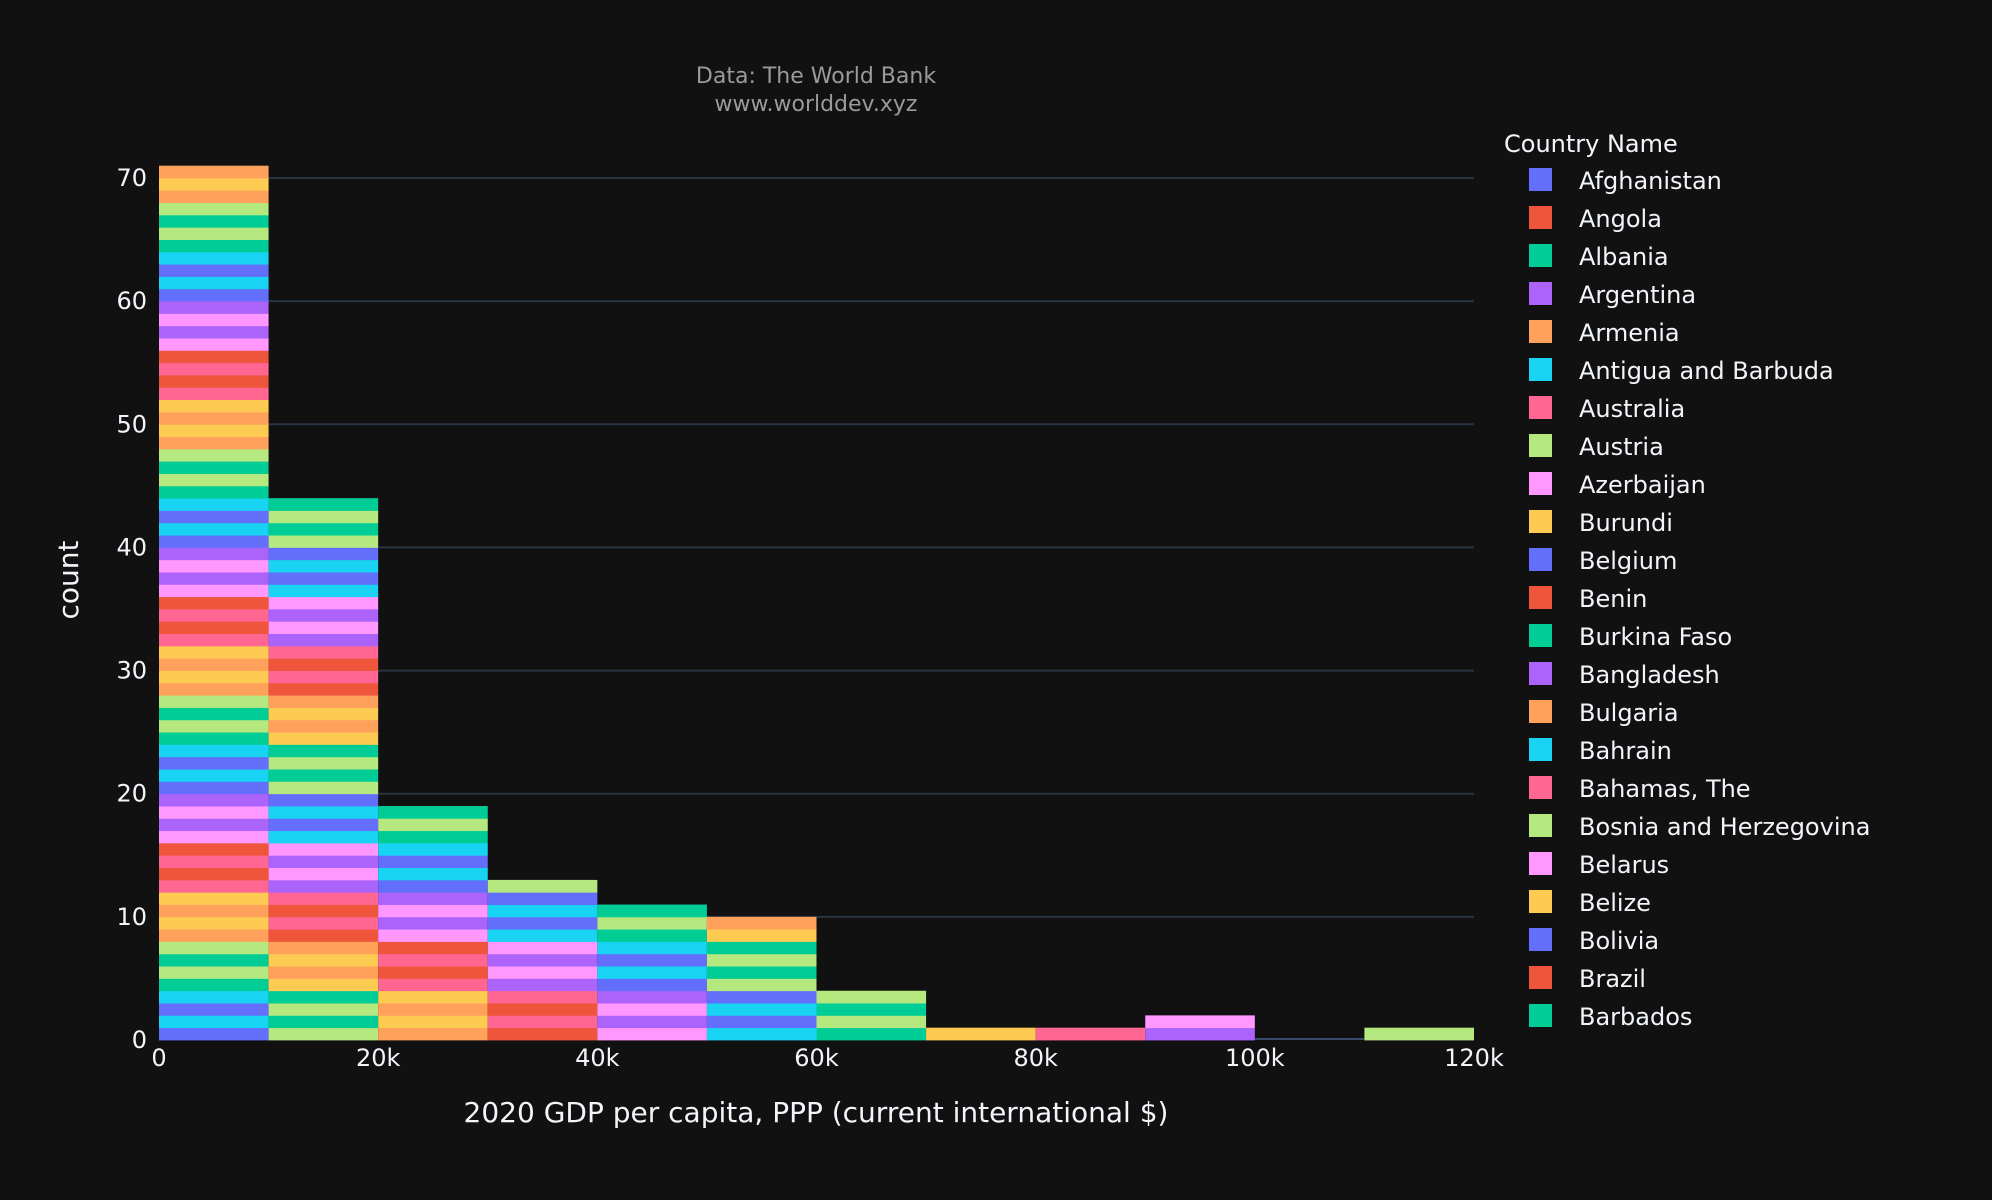 Image resolution: width=1992 pixels, height=1200 pixels. I want to click on legend-item: Bulgaria, so click(1604, 713).